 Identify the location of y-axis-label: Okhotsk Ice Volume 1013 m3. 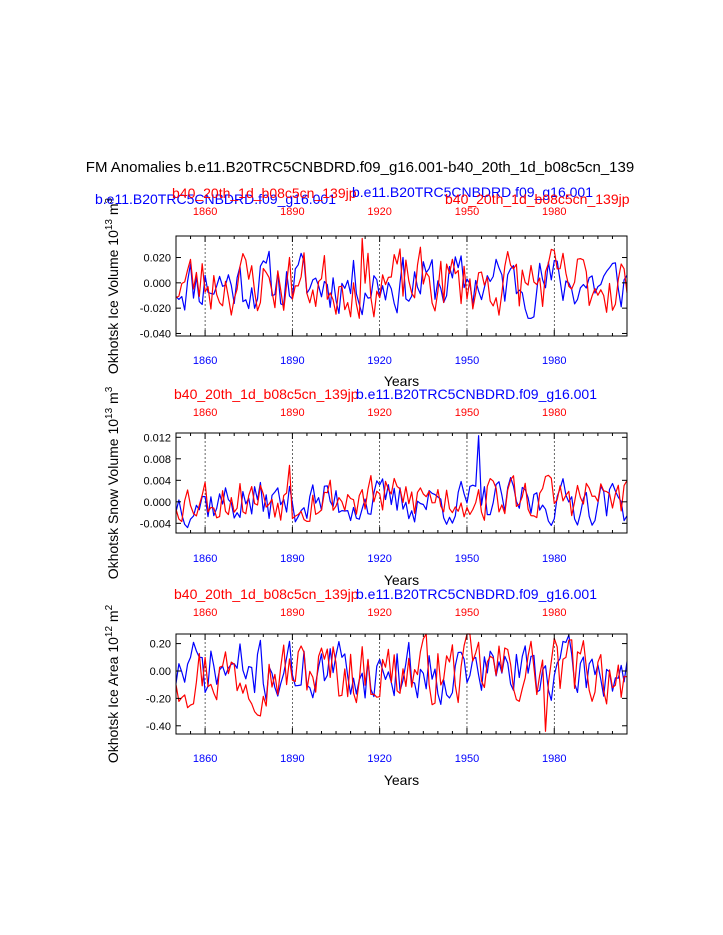
(112, 285).